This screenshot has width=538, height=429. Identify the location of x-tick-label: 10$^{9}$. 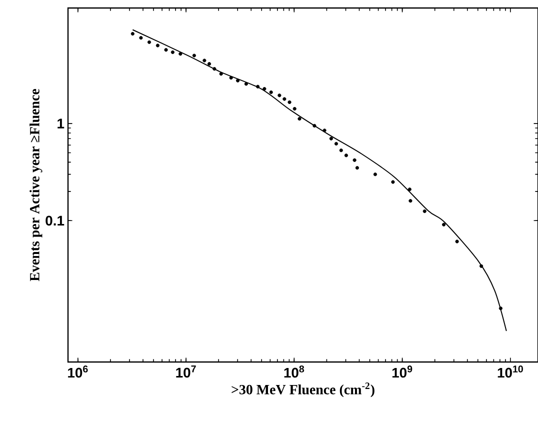
(402, 372).